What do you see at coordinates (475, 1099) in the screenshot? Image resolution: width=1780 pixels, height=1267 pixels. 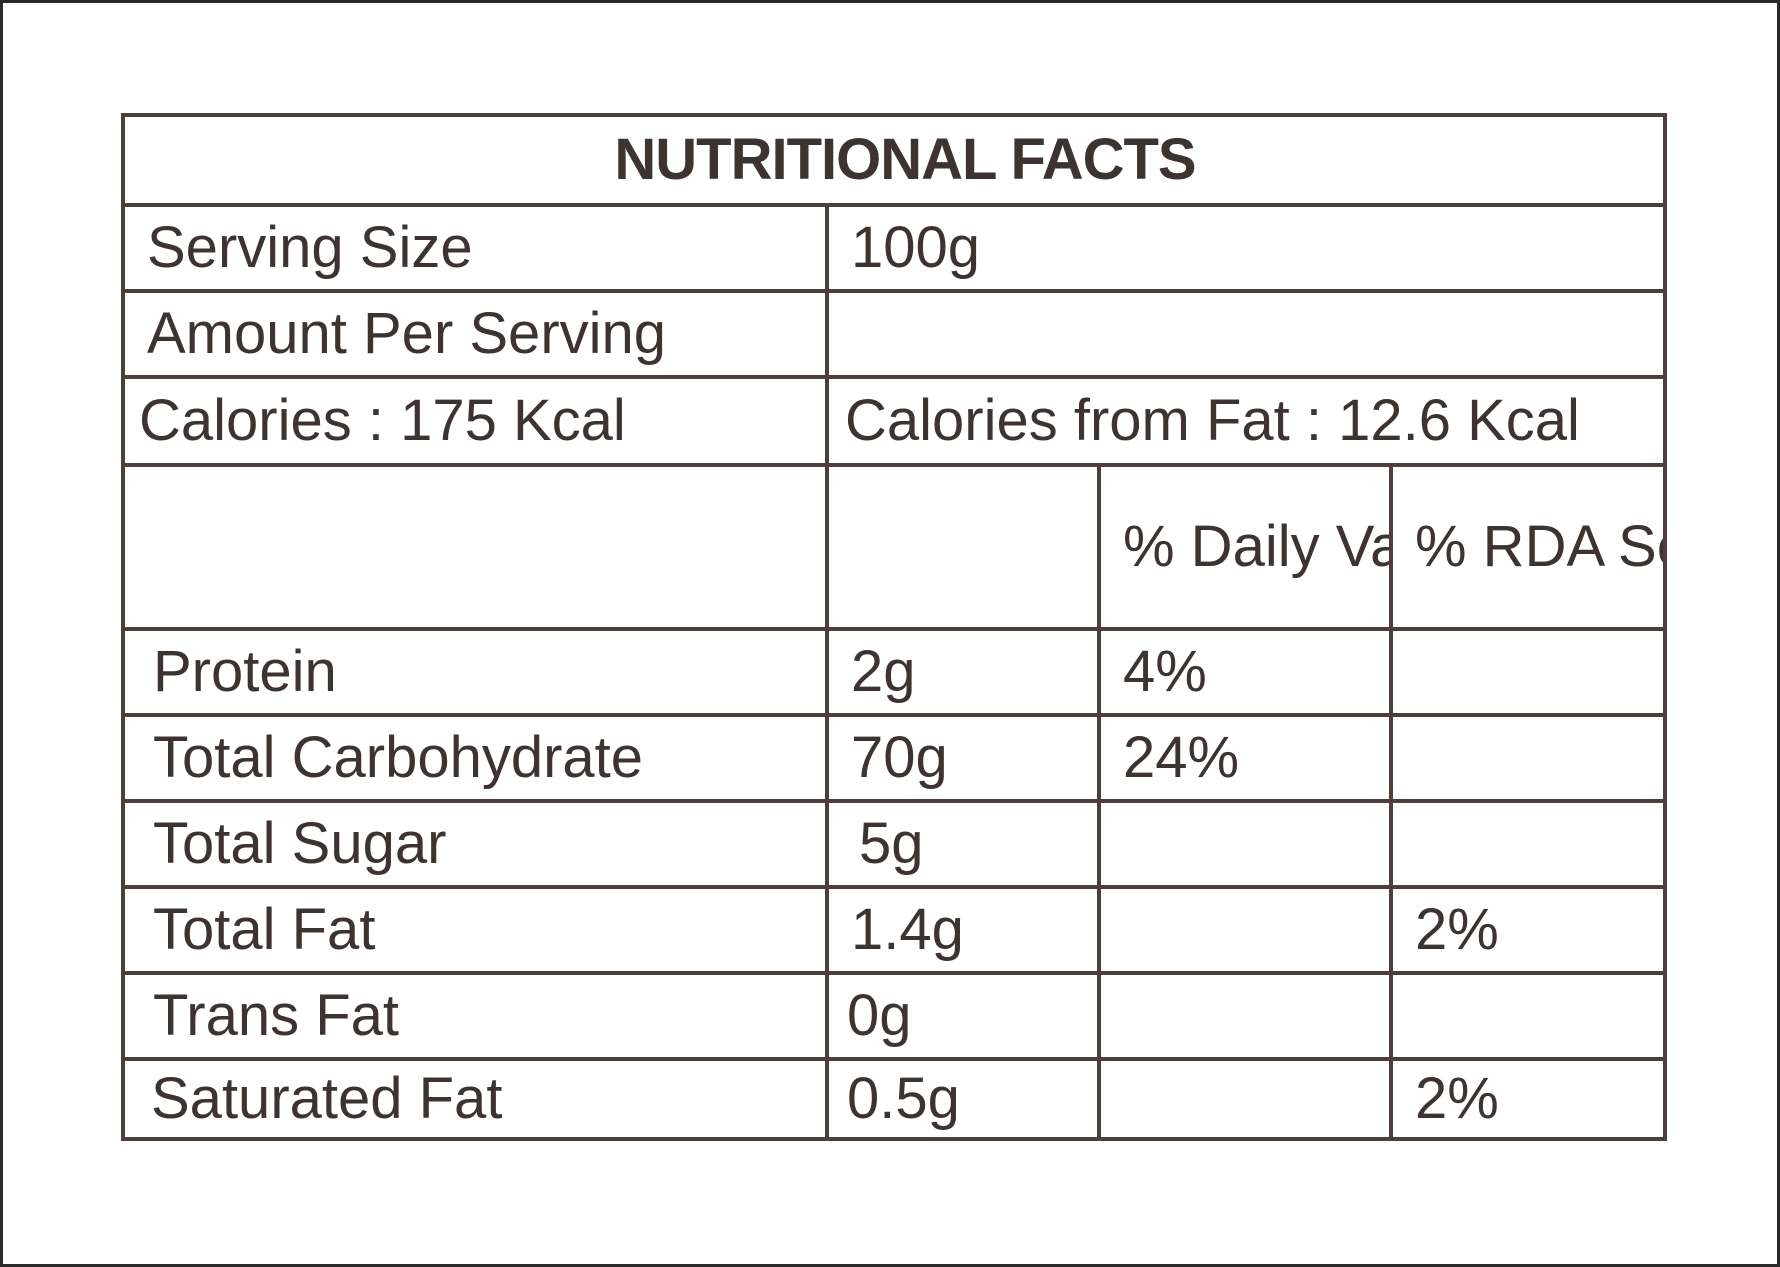 I see `nutrient-name: Saturated Fat` at bounding box center [475, 1099].